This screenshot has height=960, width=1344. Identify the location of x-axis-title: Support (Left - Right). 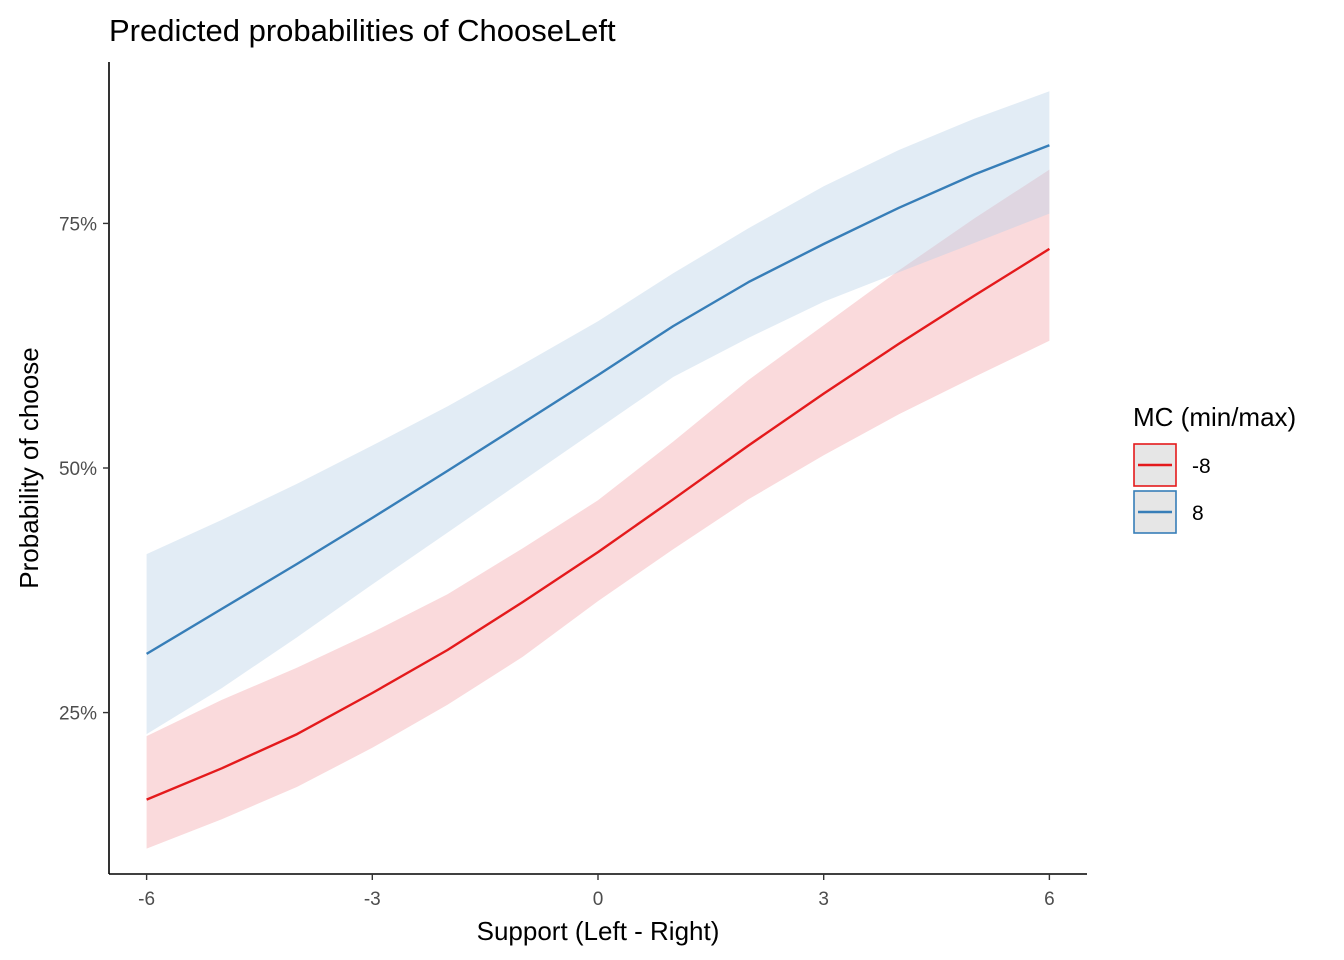
(598, 931).